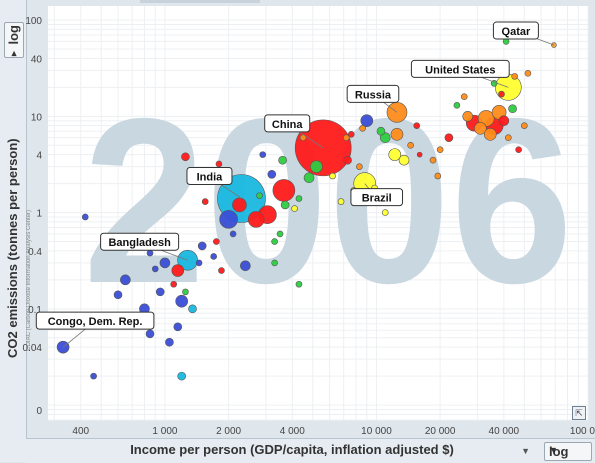 The height and width of the screenshot is (463, 595). Describe the element at coordinates (504, 431) in the screenshot. I see `x-tick-label: 40 000` at that location.